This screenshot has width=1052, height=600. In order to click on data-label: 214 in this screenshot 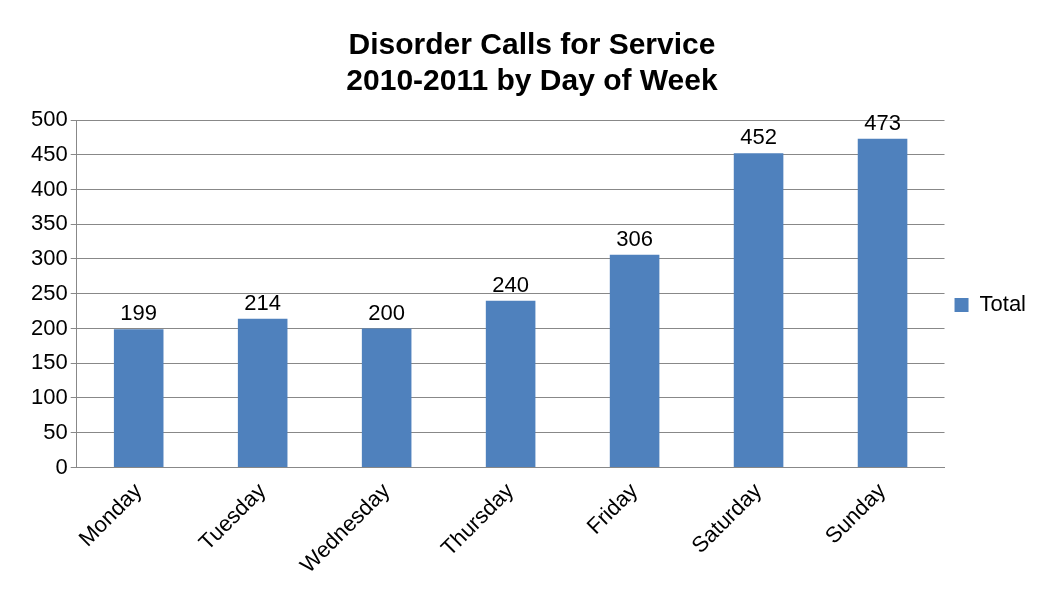, I will do `click(263, 302)`.